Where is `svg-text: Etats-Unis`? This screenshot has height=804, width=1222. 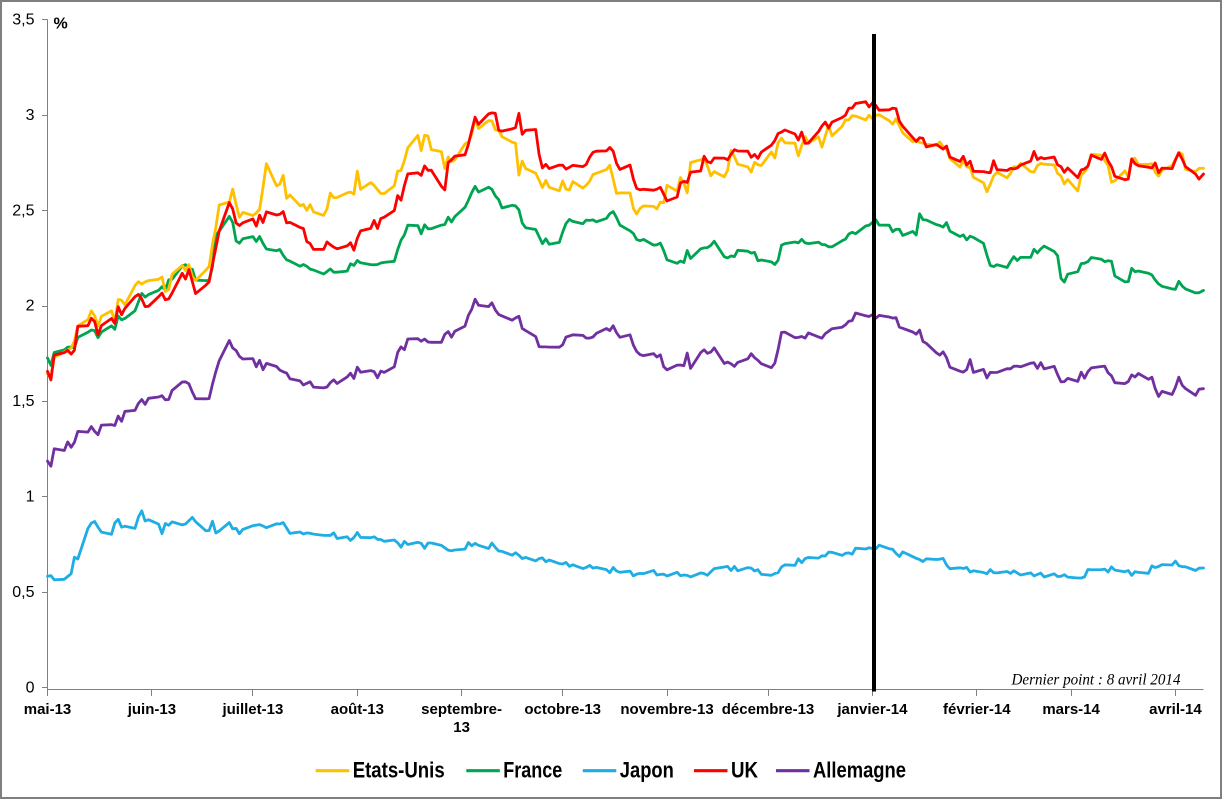
svg-text: Etats-Unis is located at coordinates (399, 769).